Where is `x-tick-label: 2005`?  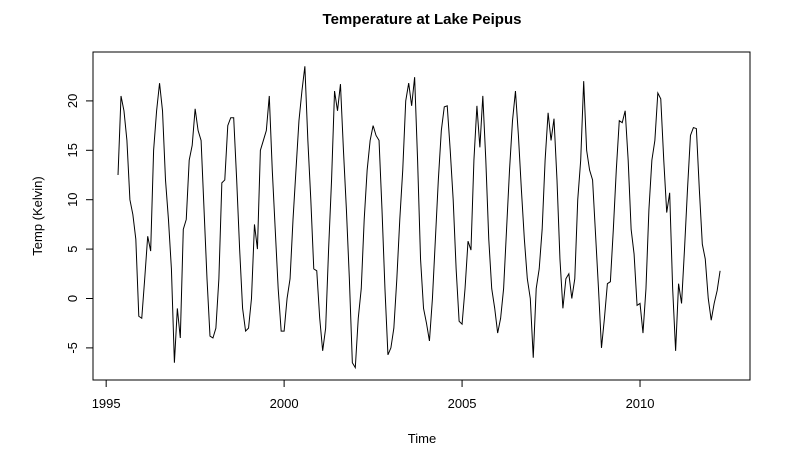
x-tick-label: 2005 is located at coordinates (462, 403).